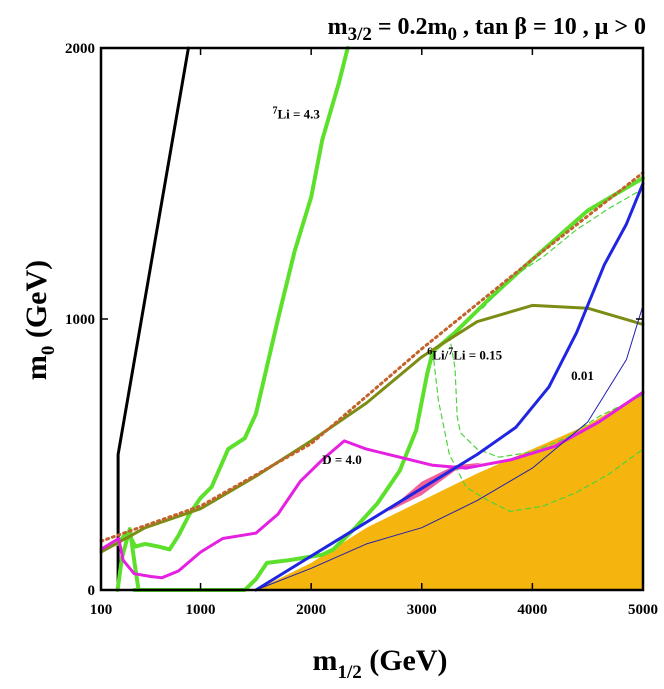 This screenshot has width=664, height=689. Describe the element at coordinates (296, 113) in the screenshot. I see `label-7li: 7Li = 4.3` at that location.